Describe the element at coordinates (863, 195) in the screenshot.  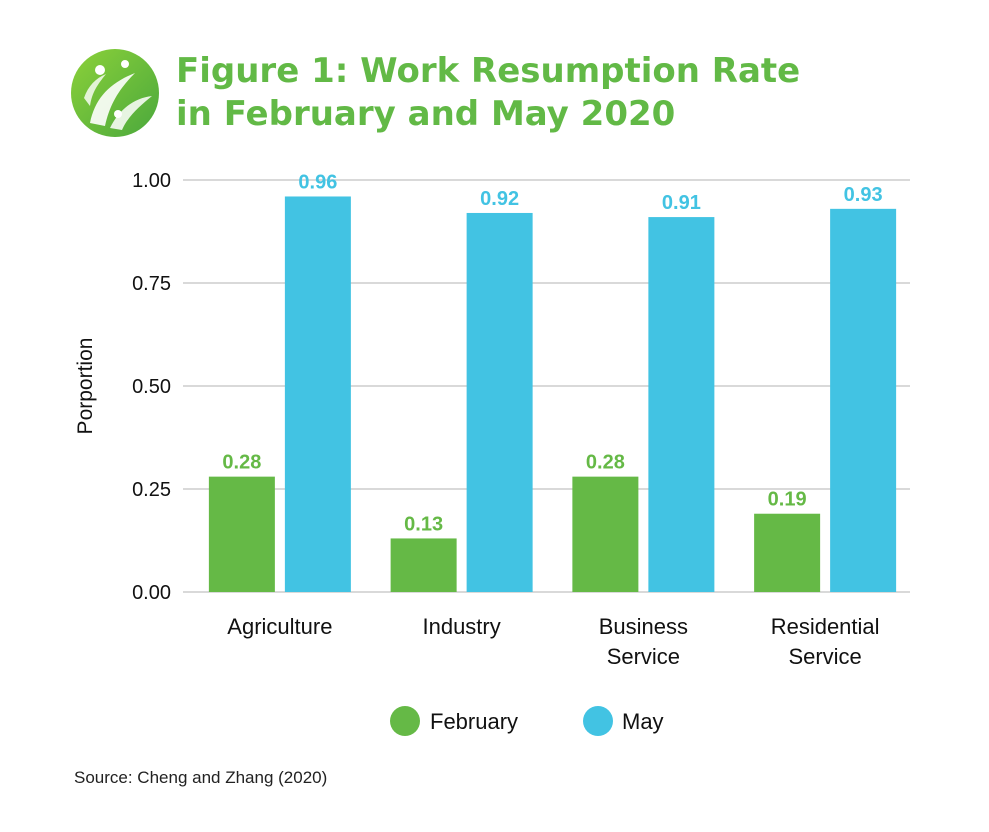
I see `data-label: 0.93` at that location.